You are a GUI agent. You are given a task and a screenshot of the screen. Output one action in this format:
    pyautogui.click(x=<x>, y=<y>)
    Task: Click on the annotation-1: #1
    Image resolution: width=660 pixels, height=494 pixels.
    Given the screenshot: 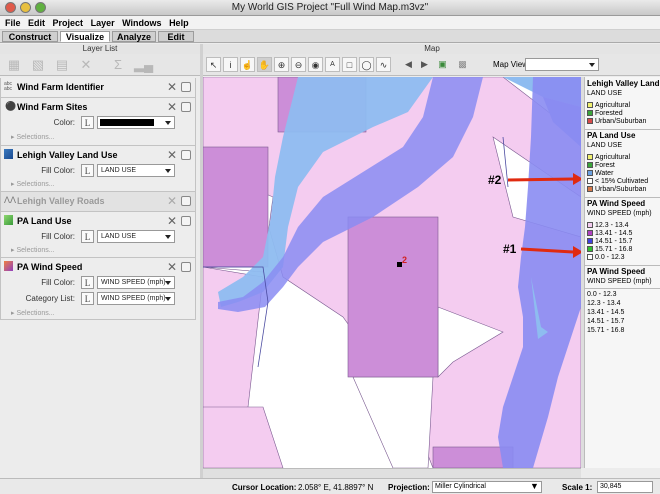 What is the action you would take?
    pyautogui.click(x=510, y=249)
    